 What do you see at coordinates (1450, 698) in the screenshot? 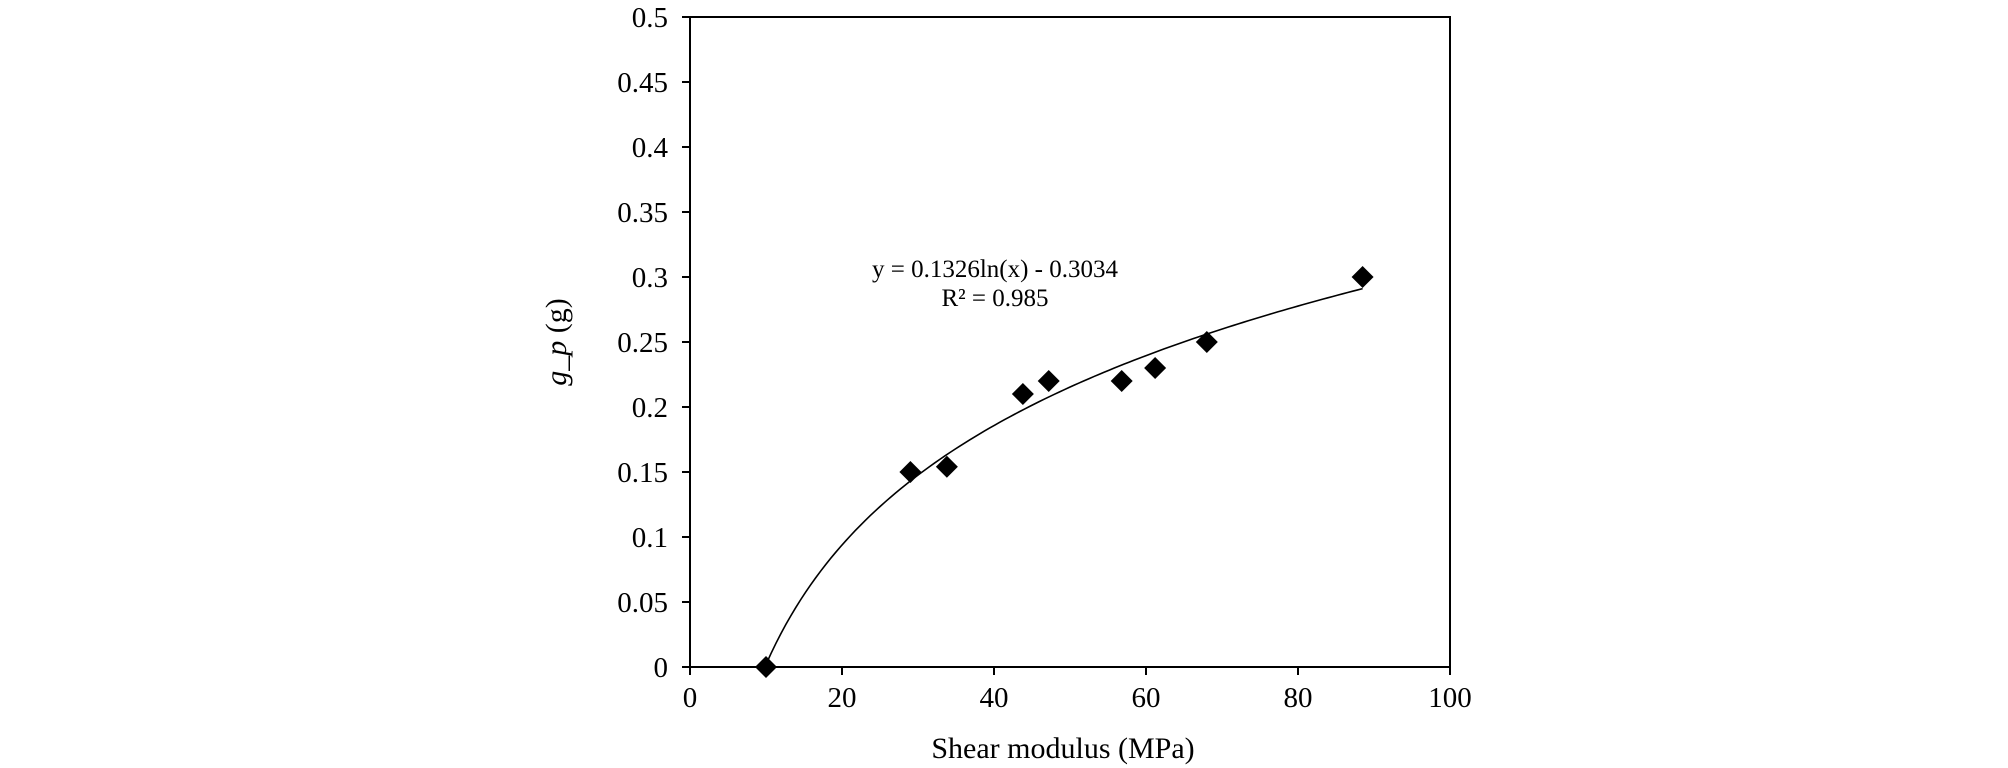
I see `x-tick-label: 100` at bounding box center [1450, 698].